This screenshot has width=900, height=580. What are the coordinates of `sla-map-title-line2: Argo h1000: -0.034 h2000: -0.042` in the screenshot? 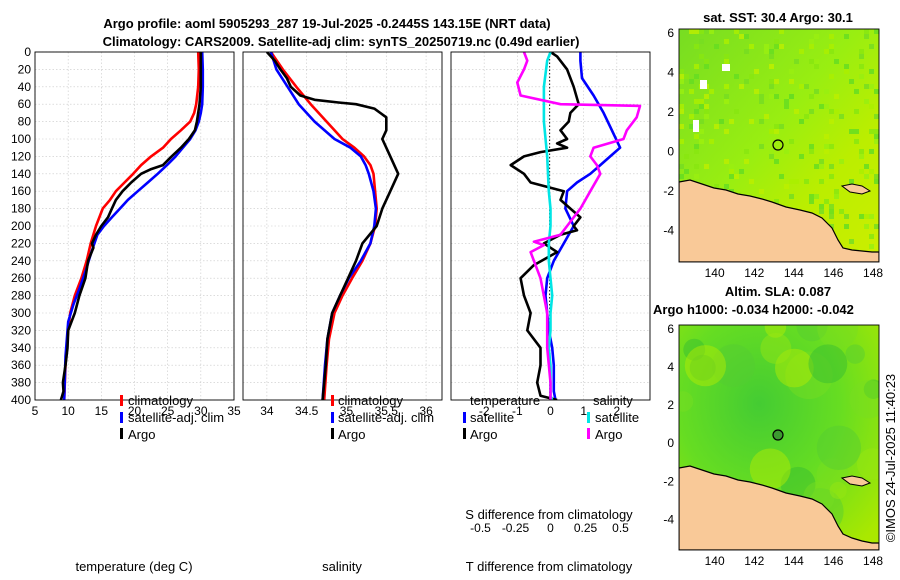 It's located at (753, 309).